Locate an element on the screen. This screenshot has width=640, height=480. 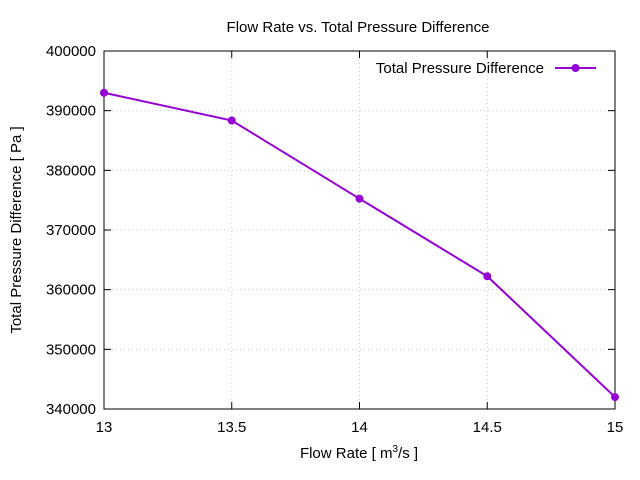
x-tick-labels: 13 13.5 14 14.5 15 is located at coordinates (360, 427).